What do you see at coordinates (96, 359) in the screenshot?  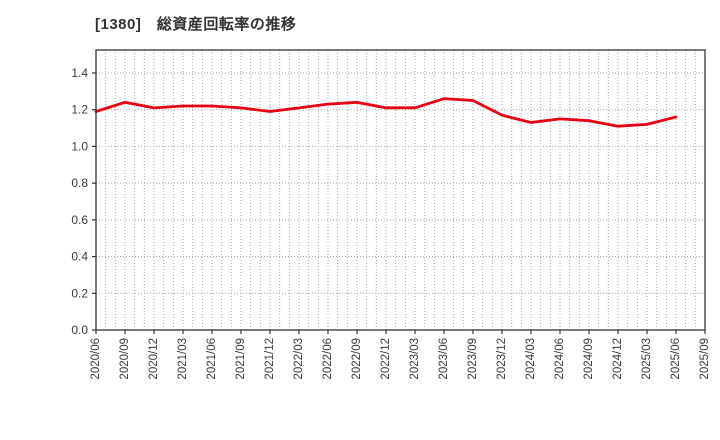 I see `x-tick-label: 2020/06` at bounding box center [96, 359].